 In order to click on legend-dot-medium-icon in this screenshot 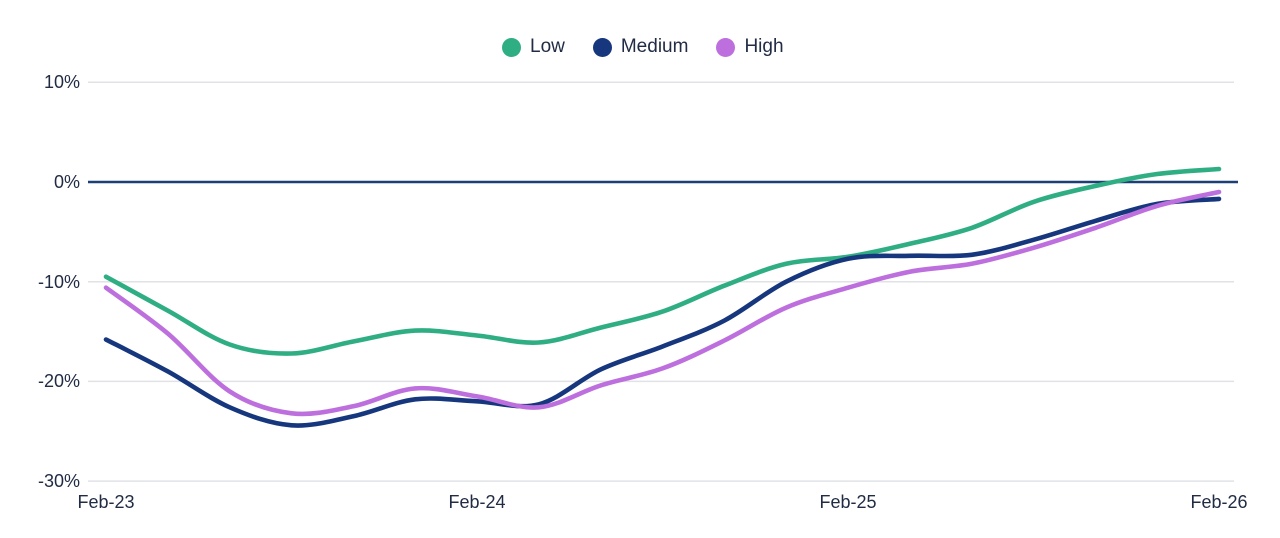, I will do `click(602, 47)`.